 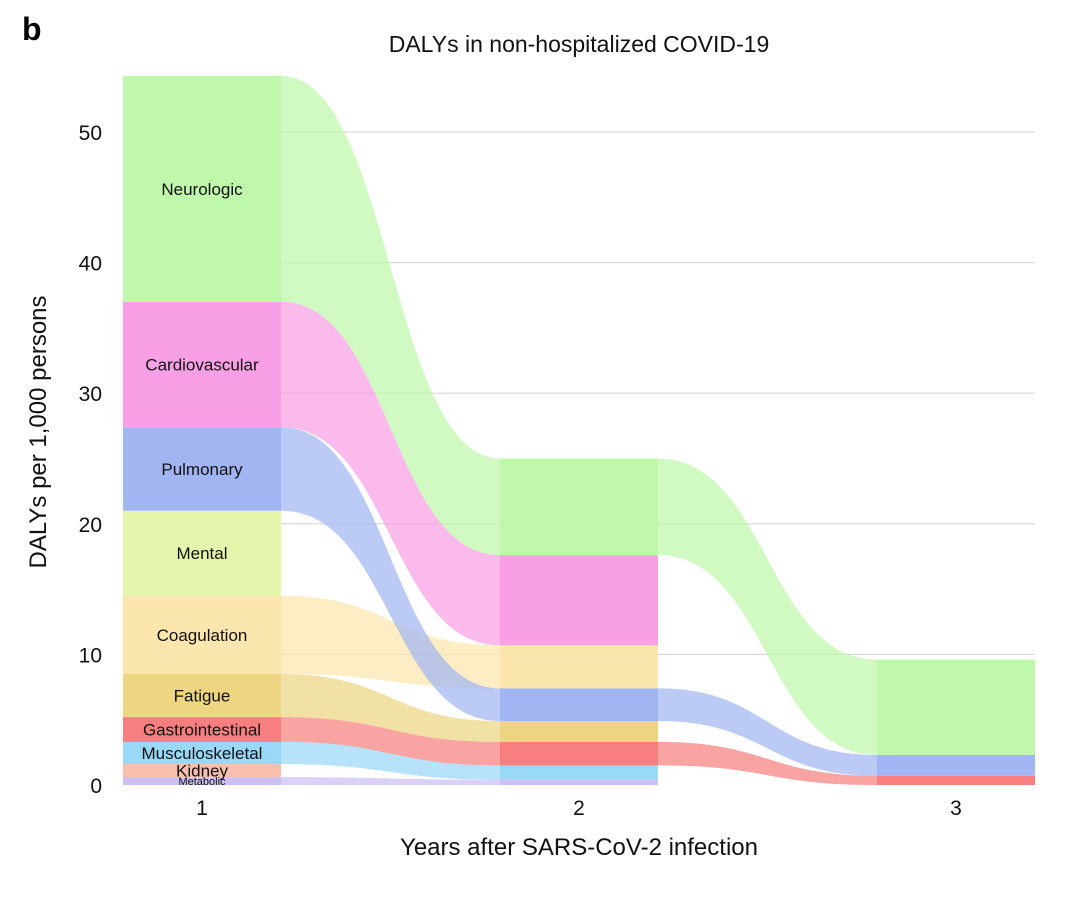 What do you see at coordinates (90, 460) in the screenshot?
I see `y-tick-labels: 0 10 20 30 40 50` at bounding box center [90, 460].